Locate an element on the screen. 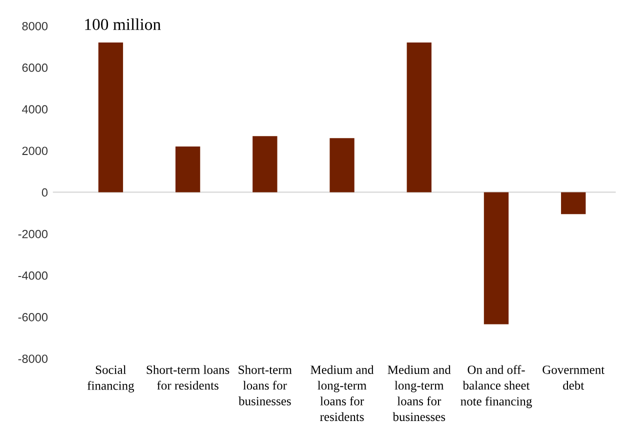  x-tick-label: On and off- balance sheet note financing is located at coordinates (496, 386).